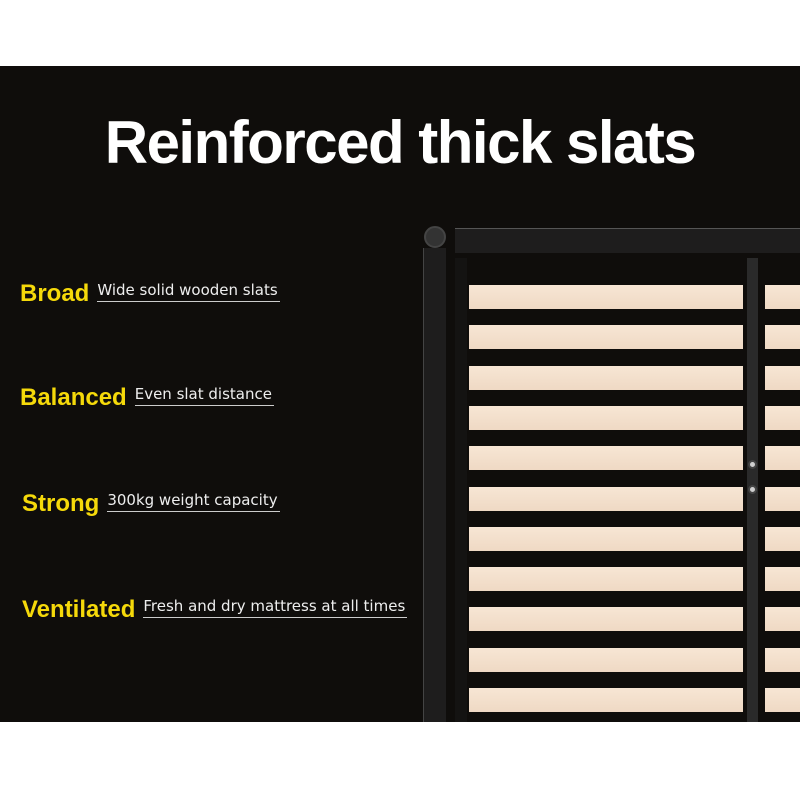  Describe the element at coordinates (435, 237) in the screenshot. I see `corner-bolt-icon` at that location.